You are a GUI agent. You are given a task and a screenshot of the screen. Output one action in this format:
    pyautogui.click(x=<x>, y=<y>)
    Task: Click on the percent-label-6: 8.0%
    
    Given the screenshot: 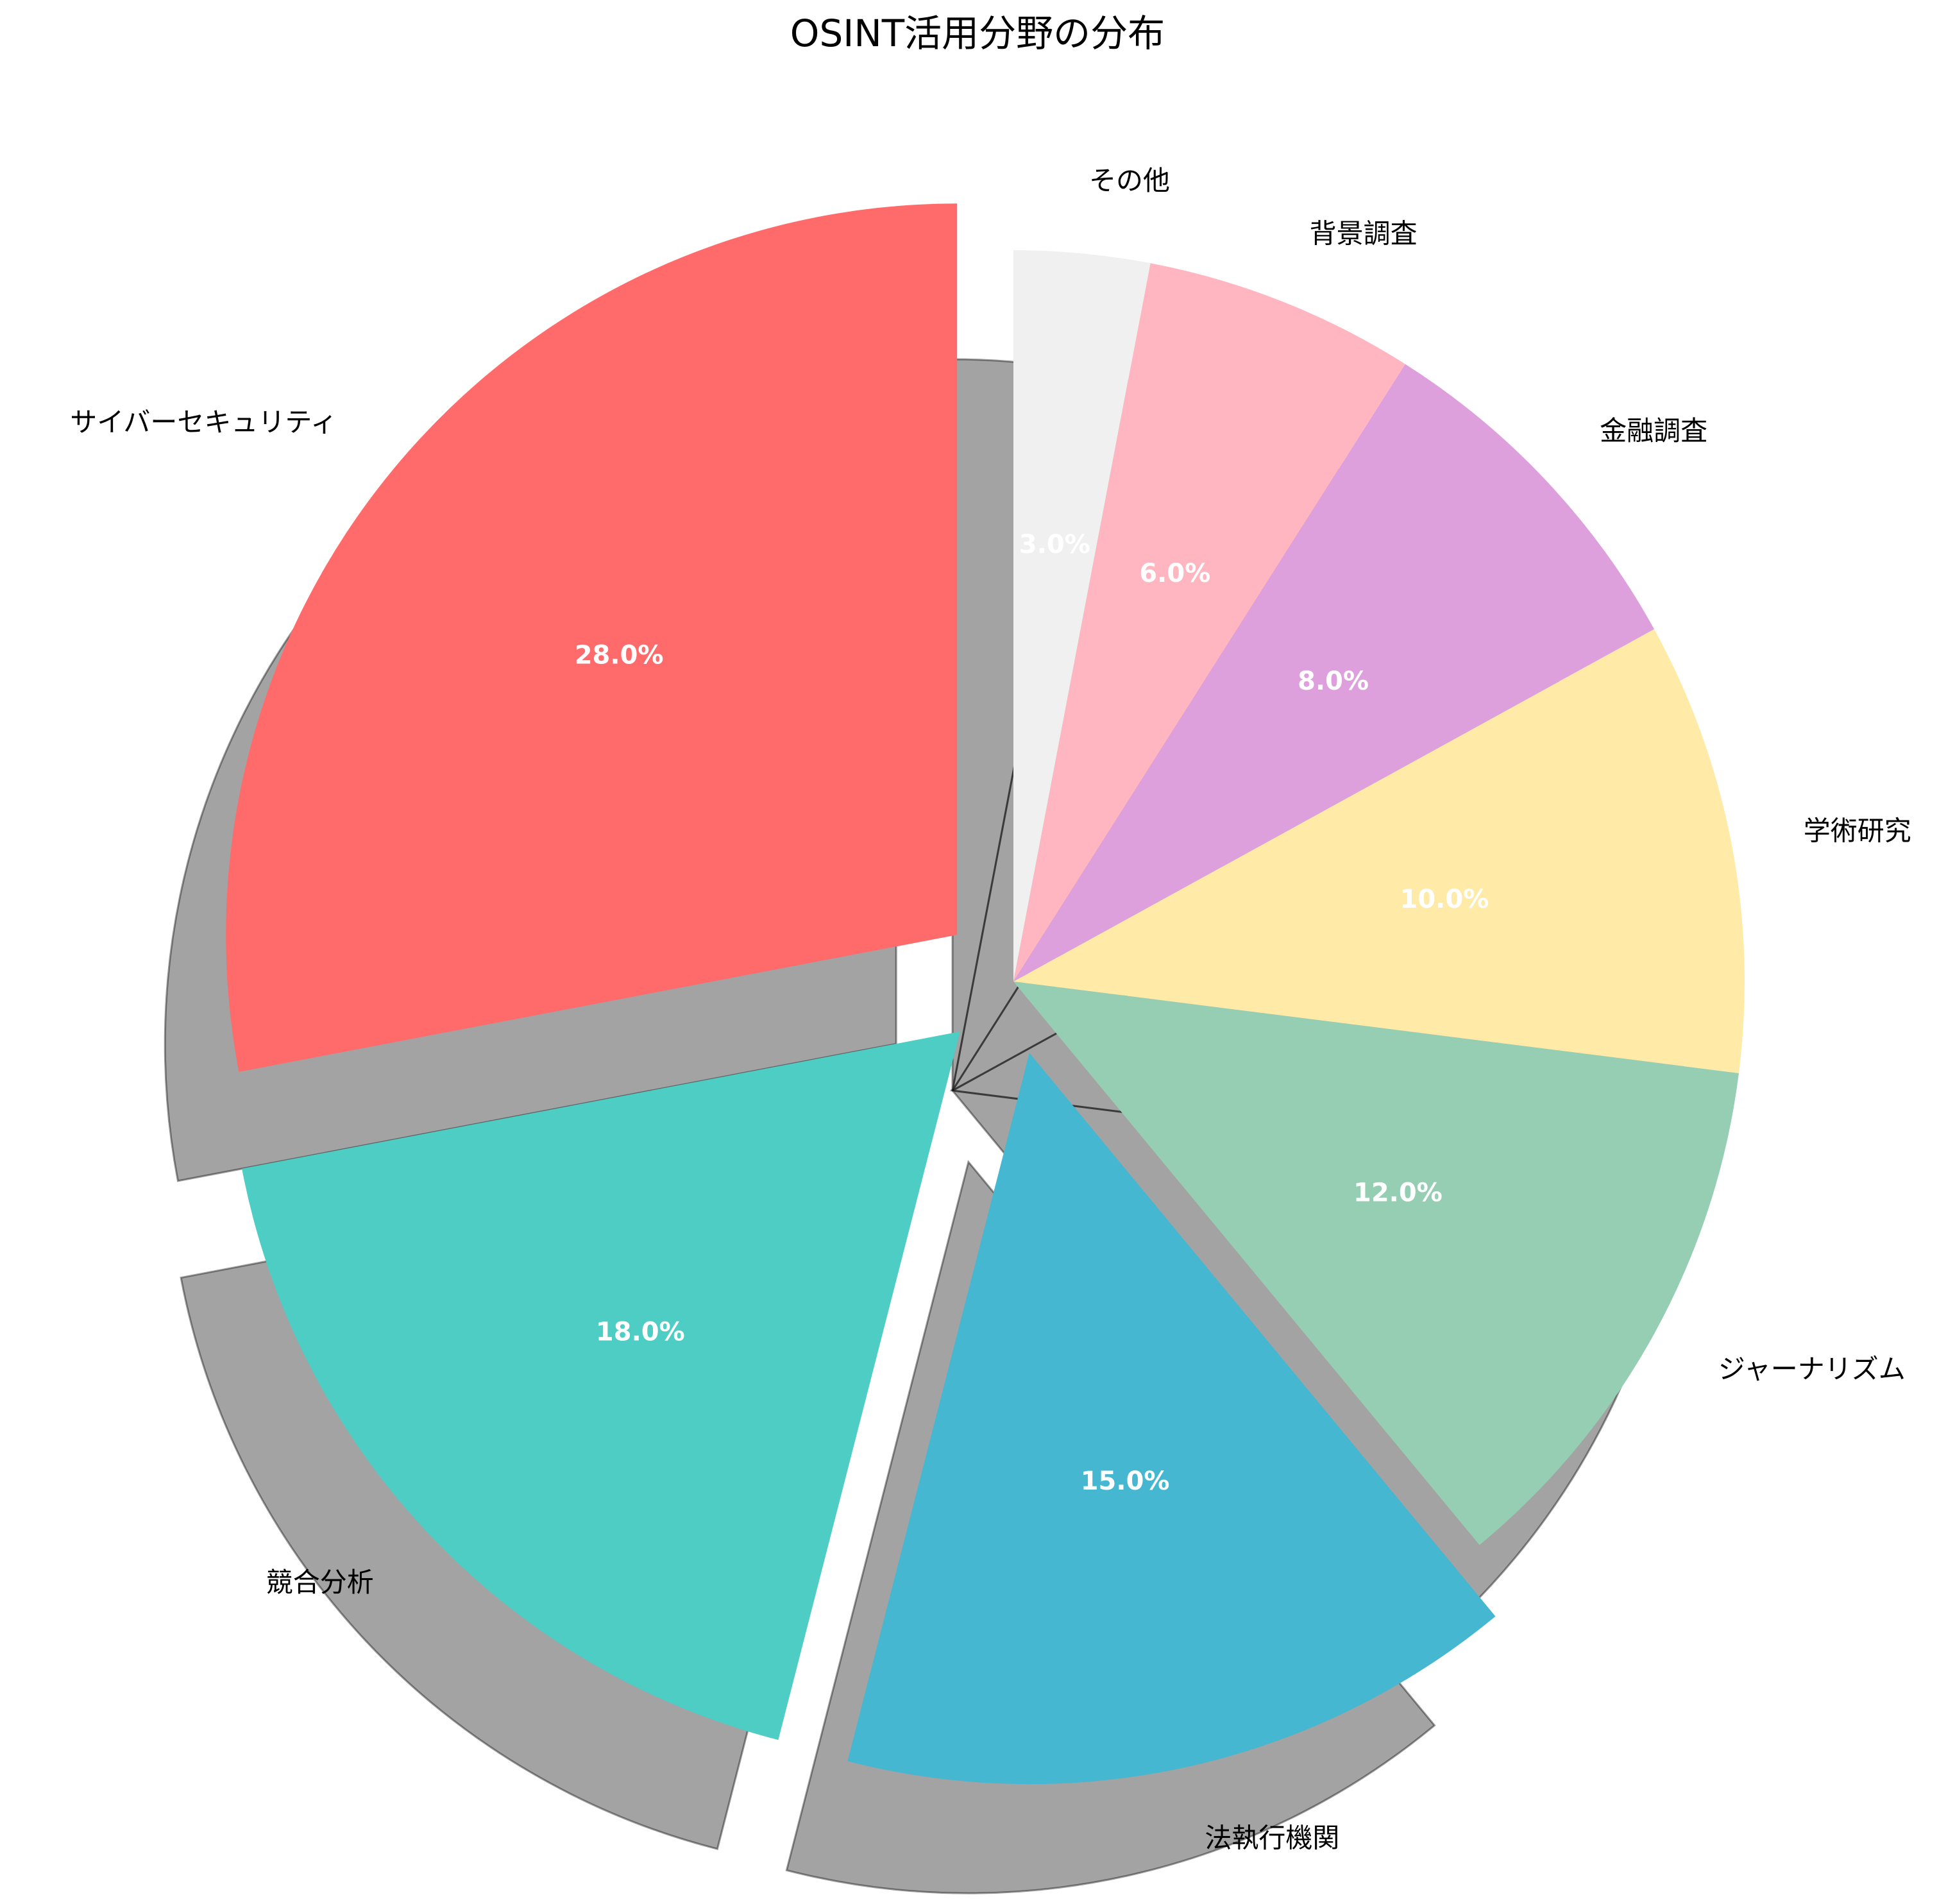 What is the action you would take?
    pyautogui.click(x=1334, y=681)
    